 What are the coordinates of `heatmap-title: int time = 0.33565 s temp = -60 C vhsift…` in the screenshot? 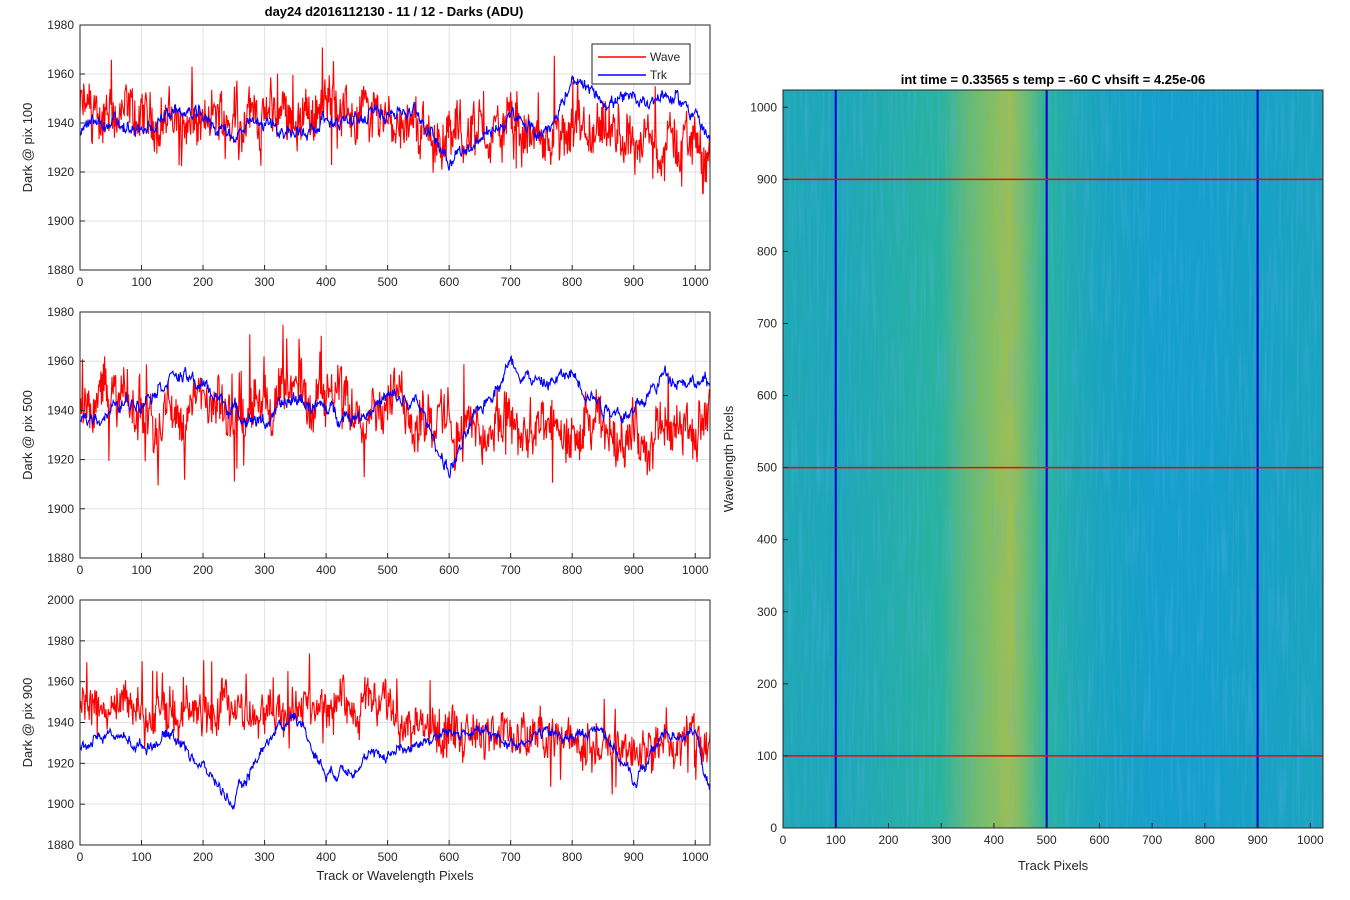 It's located at (1053, 79).